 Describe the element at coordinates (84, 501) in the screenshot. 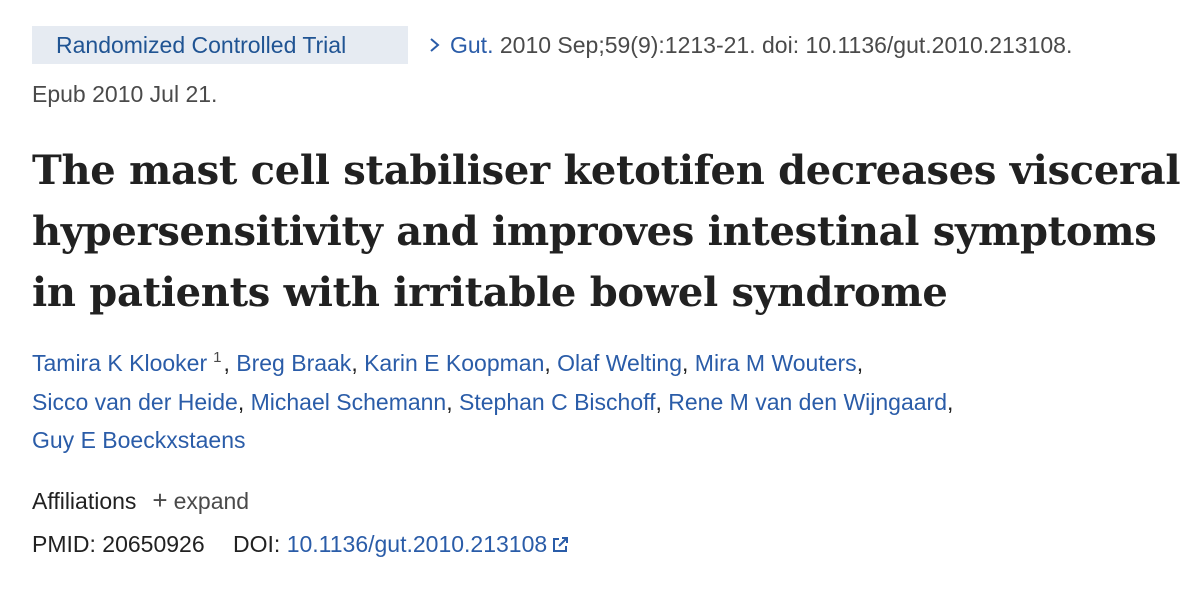

I see `affiliations-label: Affiliations` at that location.